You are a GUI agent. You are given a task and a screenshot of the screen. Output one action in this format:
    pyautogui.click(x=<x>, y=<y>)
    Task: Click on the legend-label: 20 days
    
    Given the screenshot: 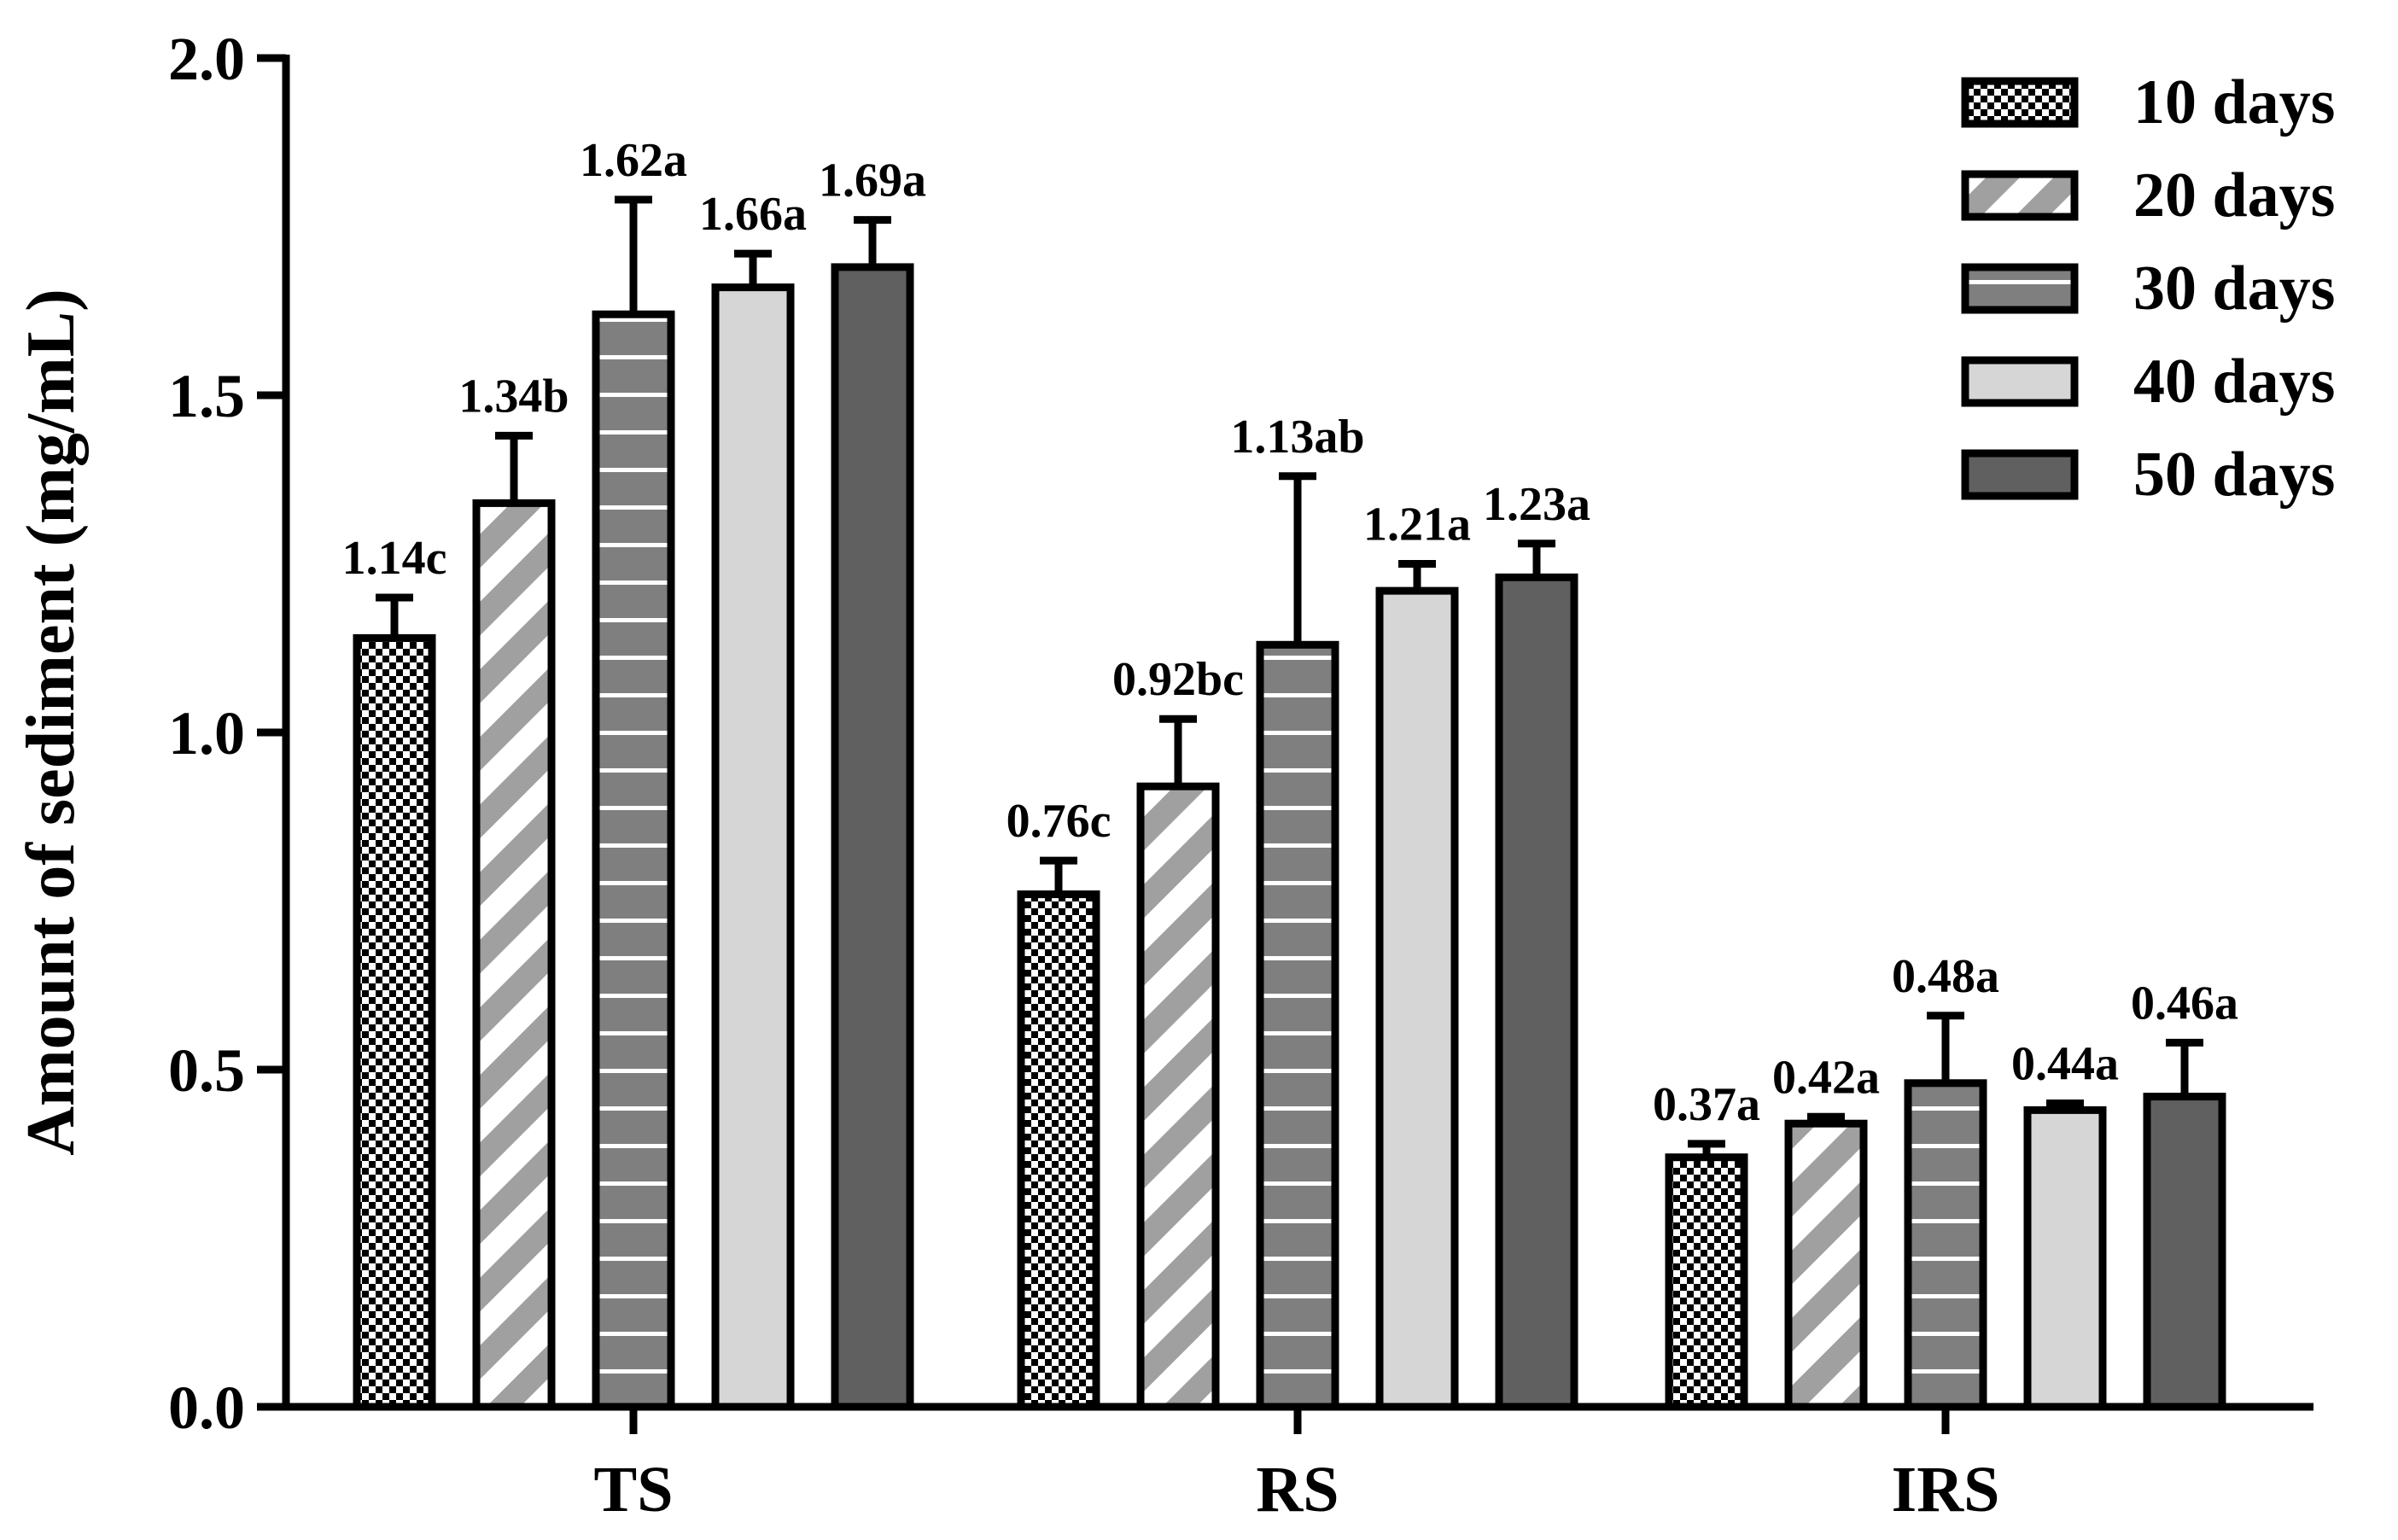 What is the action you would take?
    pyautogui.click(x=2234, y=195)
    